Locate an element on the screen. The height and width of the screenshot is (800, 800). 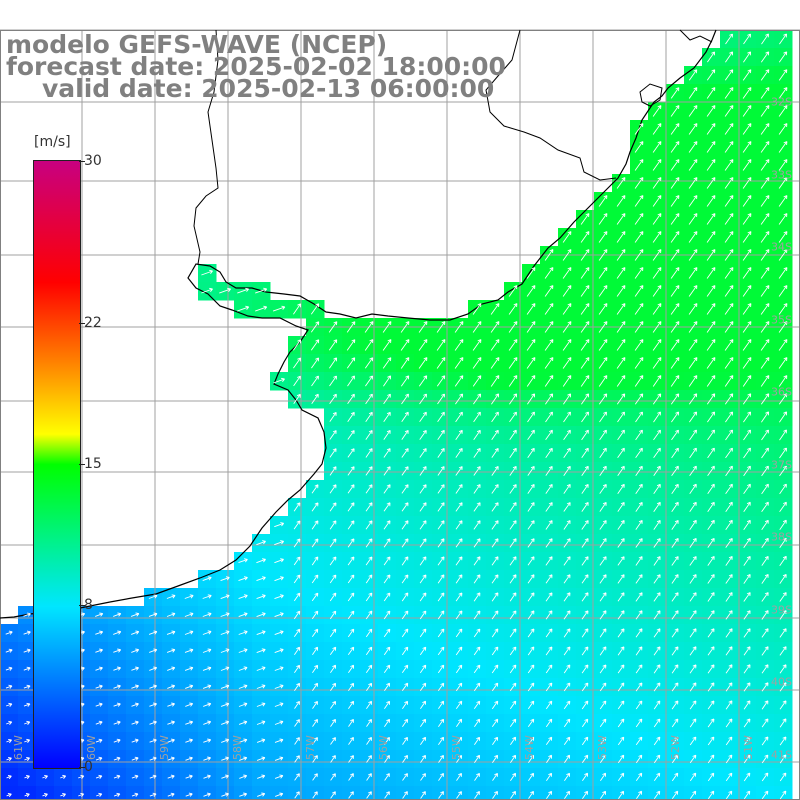
border-uruguay-brazil is located at coordinates (551, 105).